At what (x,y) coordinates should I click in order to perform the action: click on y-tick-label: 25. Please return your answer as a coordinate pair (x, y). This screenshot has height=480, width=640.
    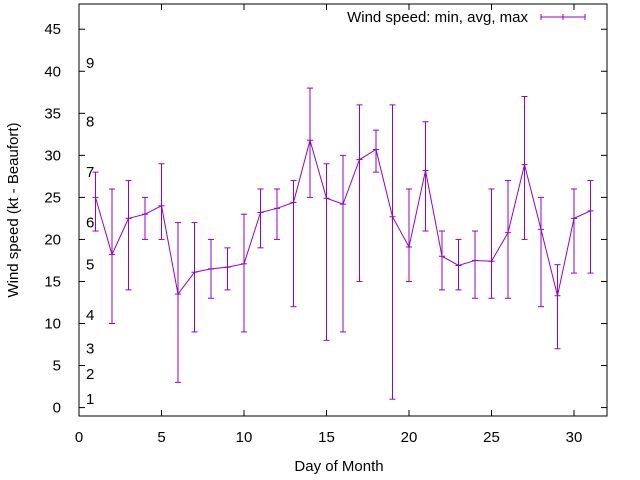
    Looking at the image, I should click on (52, 197).